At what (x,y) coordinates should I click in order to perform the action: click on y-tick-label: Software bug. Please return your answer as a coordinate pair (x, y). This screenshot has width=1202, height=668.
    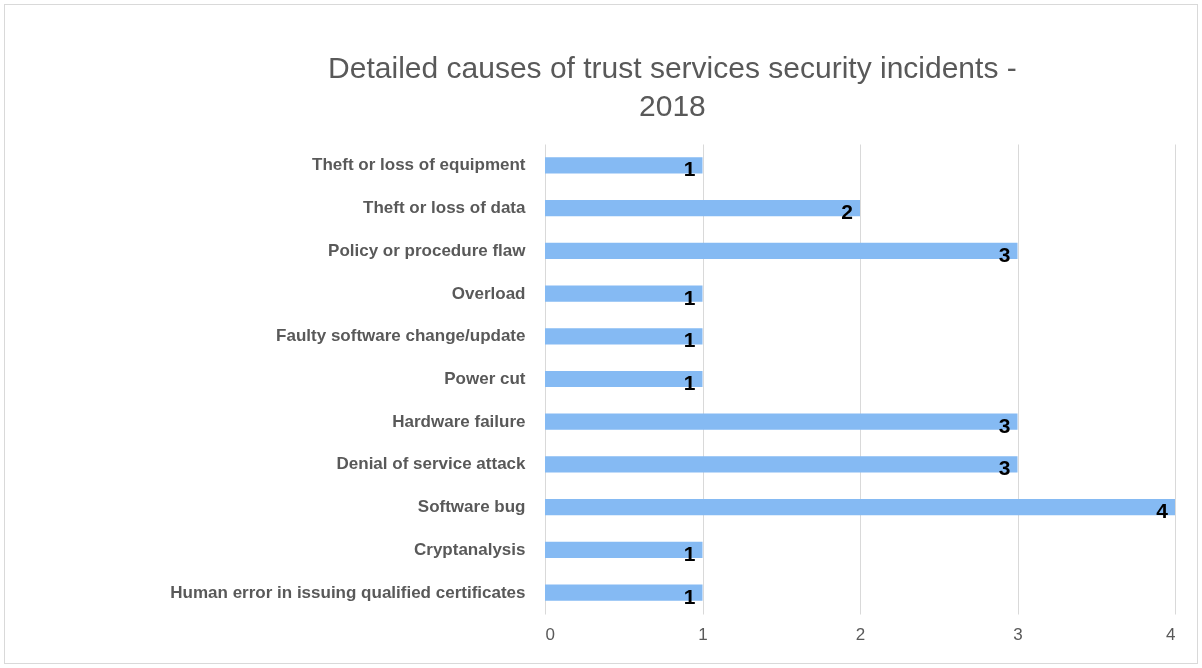
    Looking at the image, I should click on (471, 507).